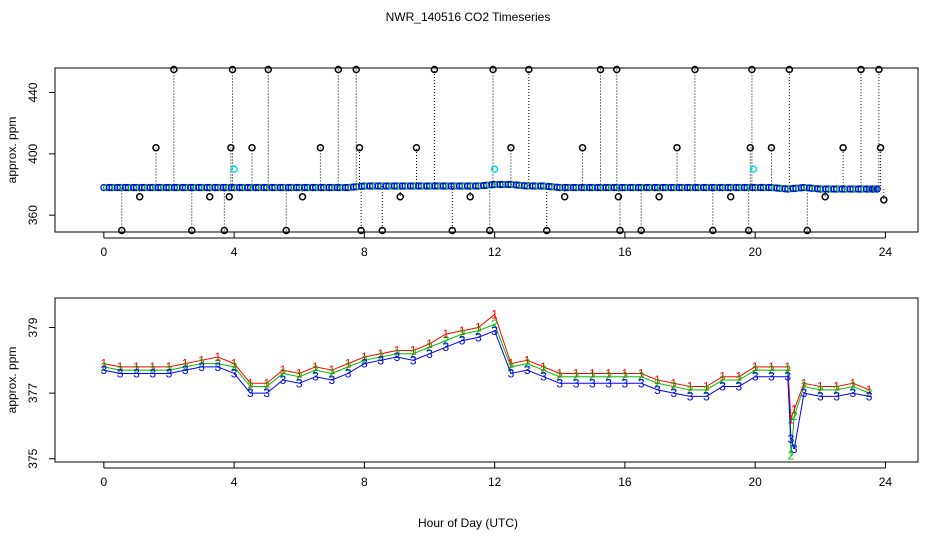  What do you see at coordinates (33, 215) in the screenshot?
I see `top-y-tick-label: 360` at bounding box center [33, 215].